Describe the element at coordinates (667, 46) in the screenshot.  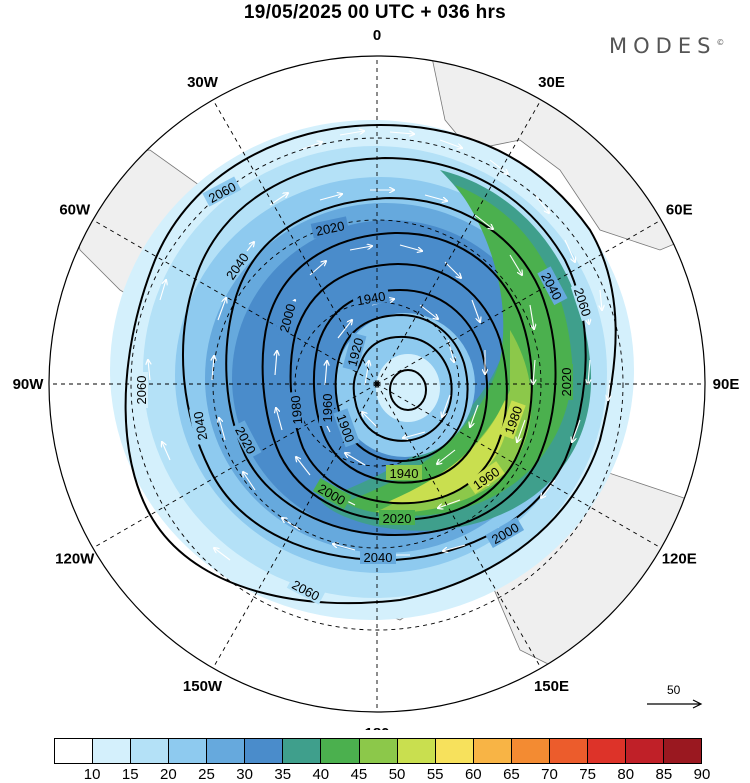
I see `brand-logo: MODES©` at that location.